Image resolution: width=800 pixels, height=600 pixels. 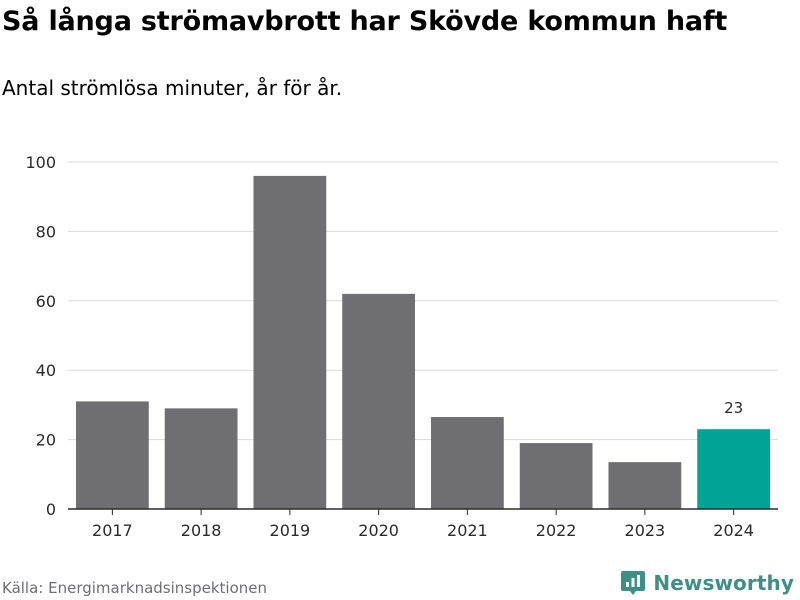 I want to click on x-tick-label: 2023, so click(x=645, y=530).